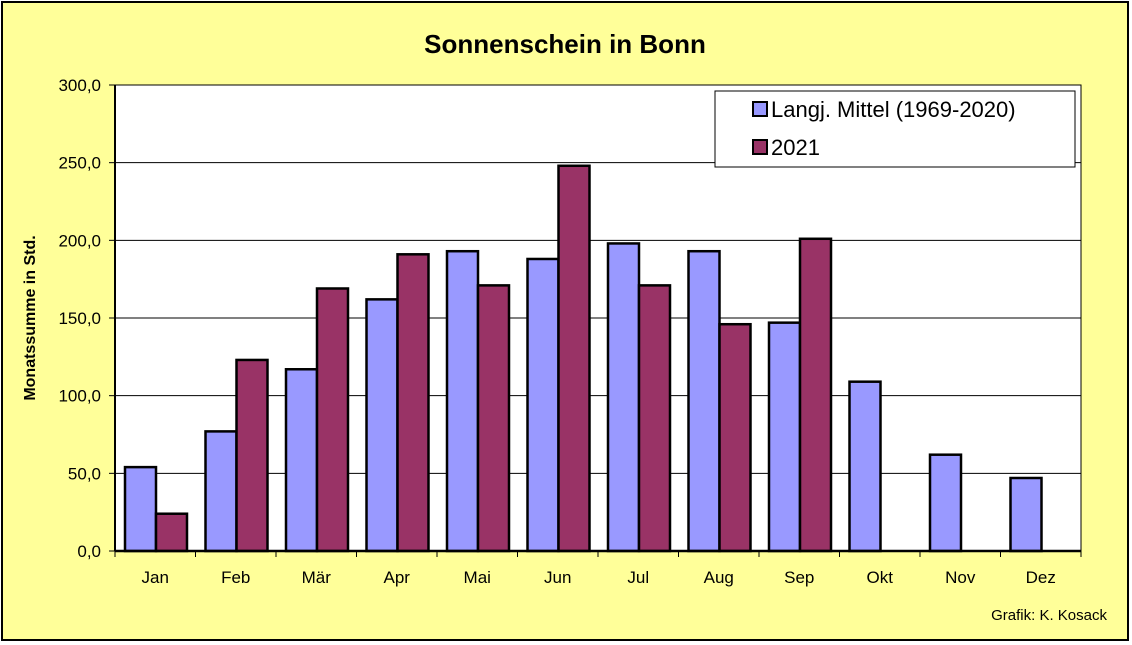  Describe the element at coordinates (960, 577) in the screenshot. I see `x-tick-label: Nov` at that location.